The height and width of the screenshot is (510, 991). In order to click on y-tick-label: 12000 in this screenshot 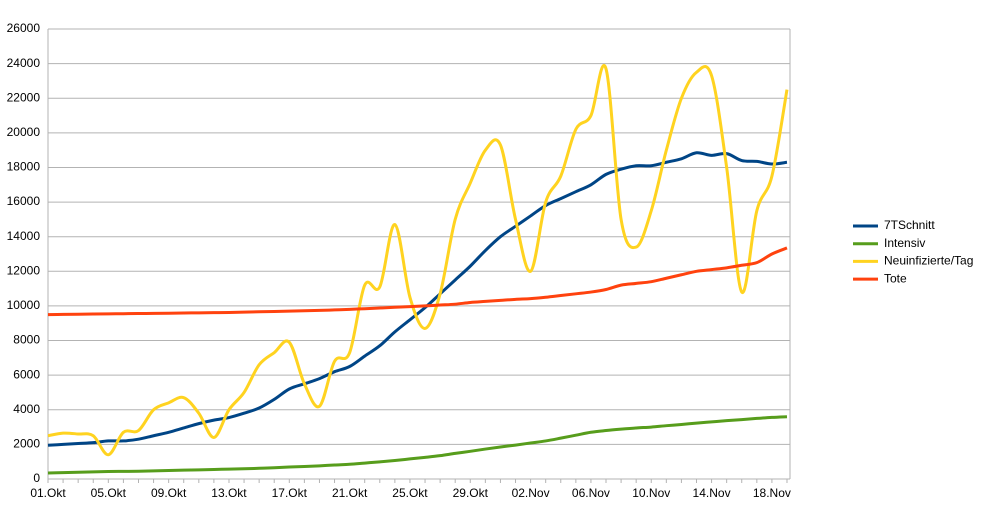, I will do `click(24, 270)`.